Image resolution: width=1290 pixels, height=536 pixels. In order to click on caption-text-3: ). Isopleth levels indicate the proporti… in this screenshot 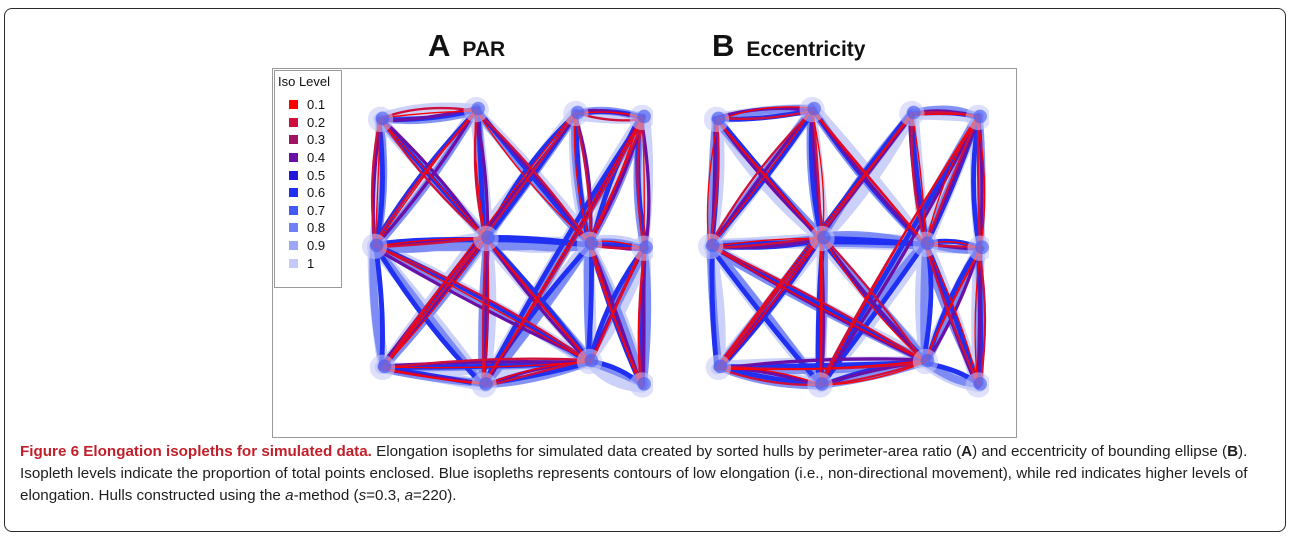, I will do `click(634, 473)`.